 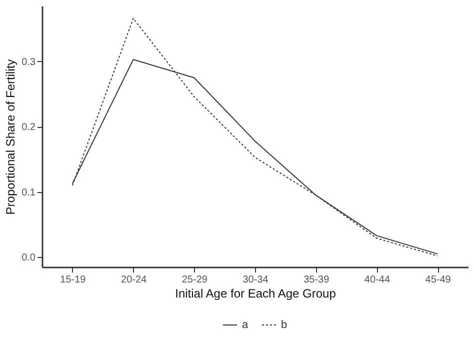 I want to click on y-axis-title: Proportional Share of Fertility, so click(x=11, y=137).